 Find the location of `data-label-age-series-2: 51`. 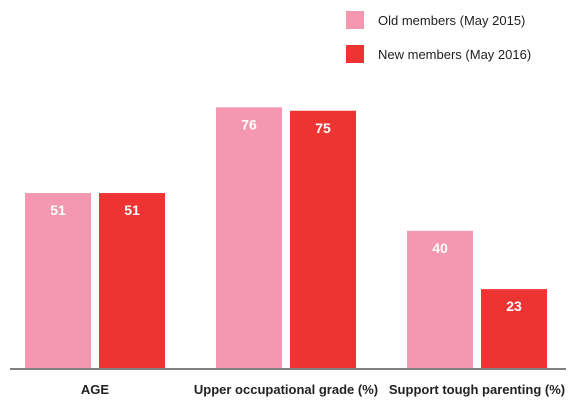

data-label-age-series-2: 51 is located at coordinates (132, 210).